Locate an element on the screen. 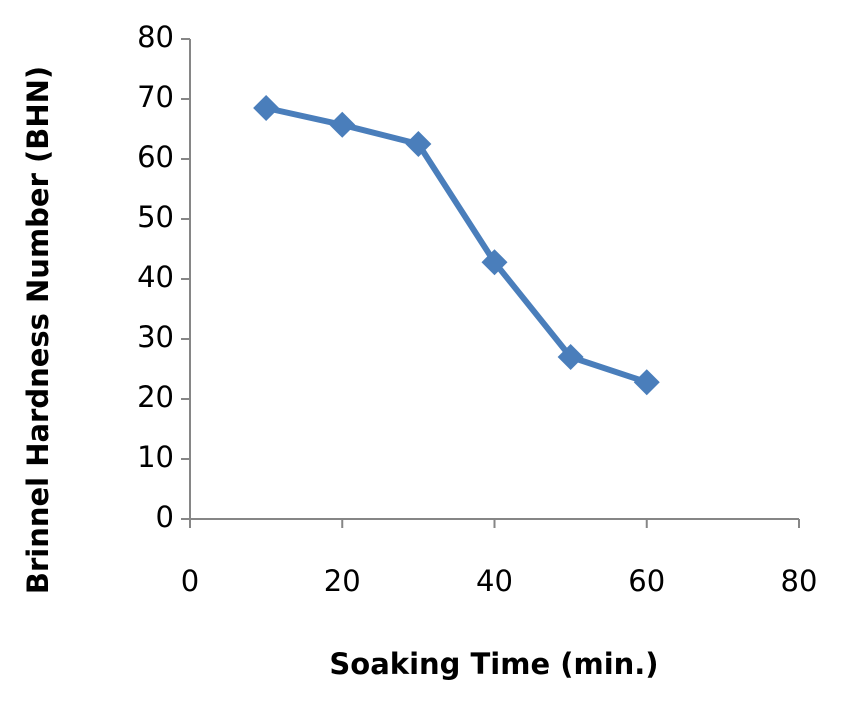  y-tick-label: 30 is located at coordinates (155, 337).